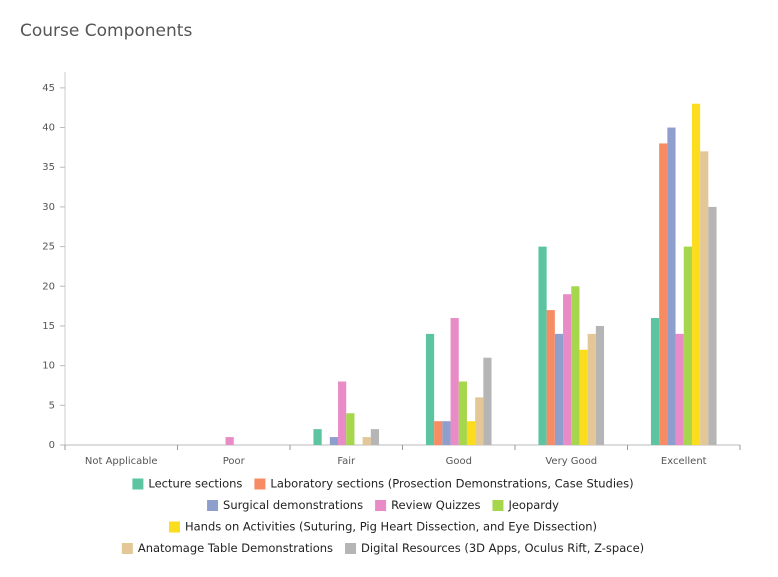 This screenshot has height=577, width=778. I want to click on y-tick-label: 45, so click(48, 88).